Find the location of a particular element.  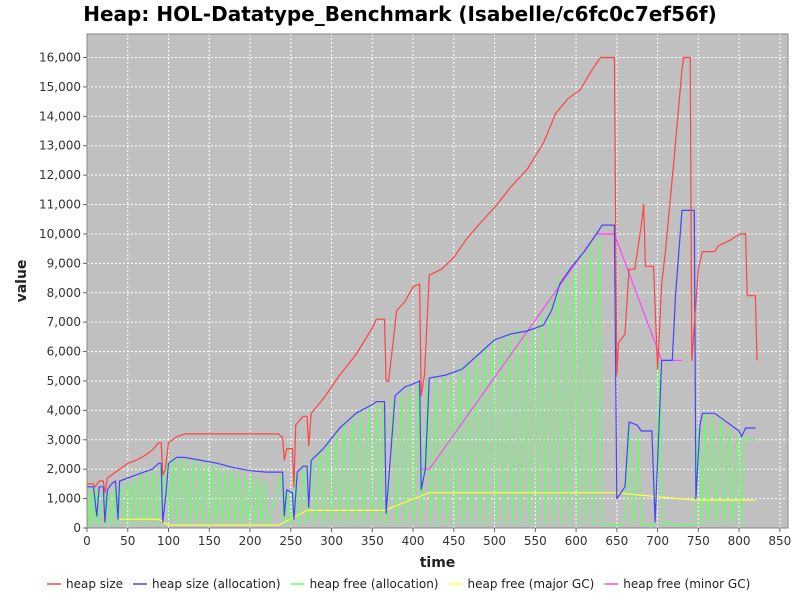

y-tick-label: 4,000 is located at coordinates (64, 410).